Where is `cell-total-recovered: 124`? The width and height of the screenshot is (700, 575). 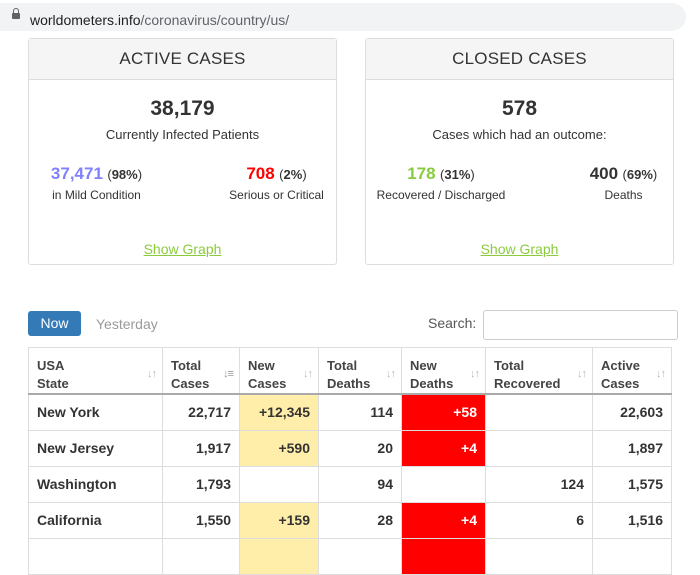 cell-total-recovered: 124 is located at coordinates (539, 484).